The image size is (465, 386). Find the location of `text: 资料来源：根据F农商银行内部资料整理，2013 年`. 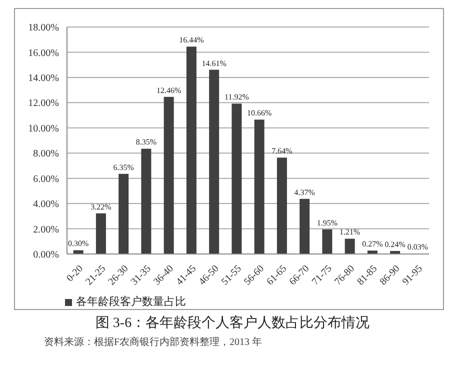

text: 资料来源：根据F农商银行内部资料整理，2013 年 is located at coordinates (154, 342).